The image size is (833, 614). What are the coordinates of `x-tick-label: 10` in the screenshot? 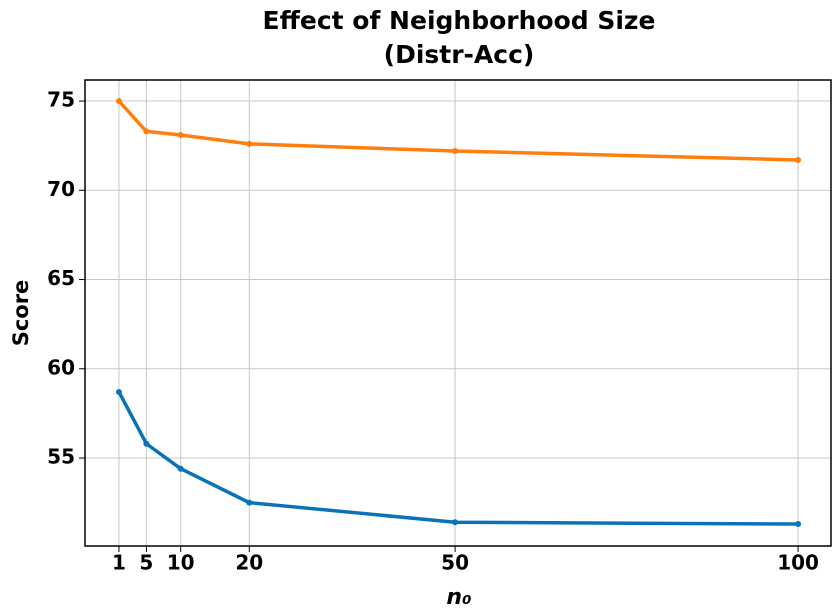 It's located at (181, 563).